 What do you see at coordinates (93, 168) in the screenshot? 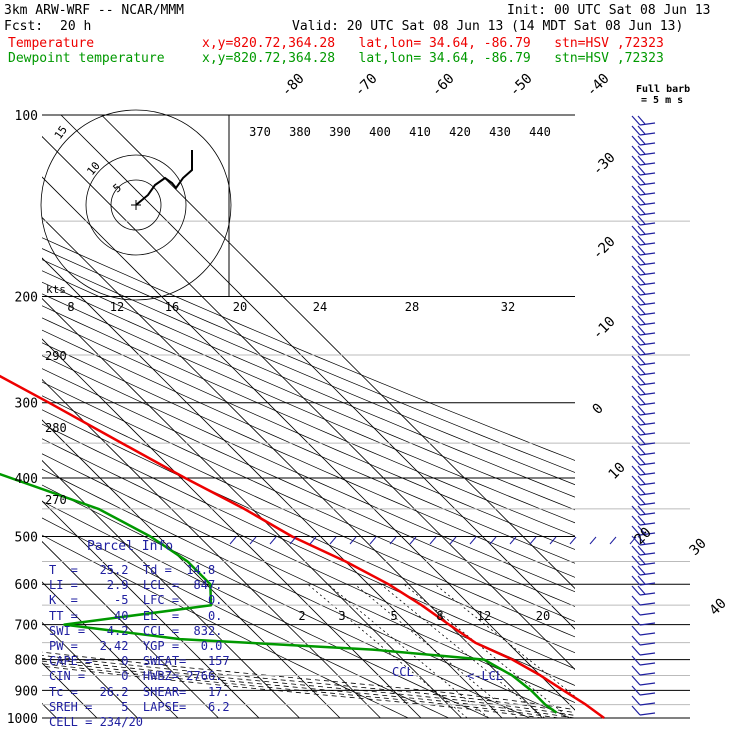
I see `hodograph-ring-label: 10` at bounding box center [93, 168].